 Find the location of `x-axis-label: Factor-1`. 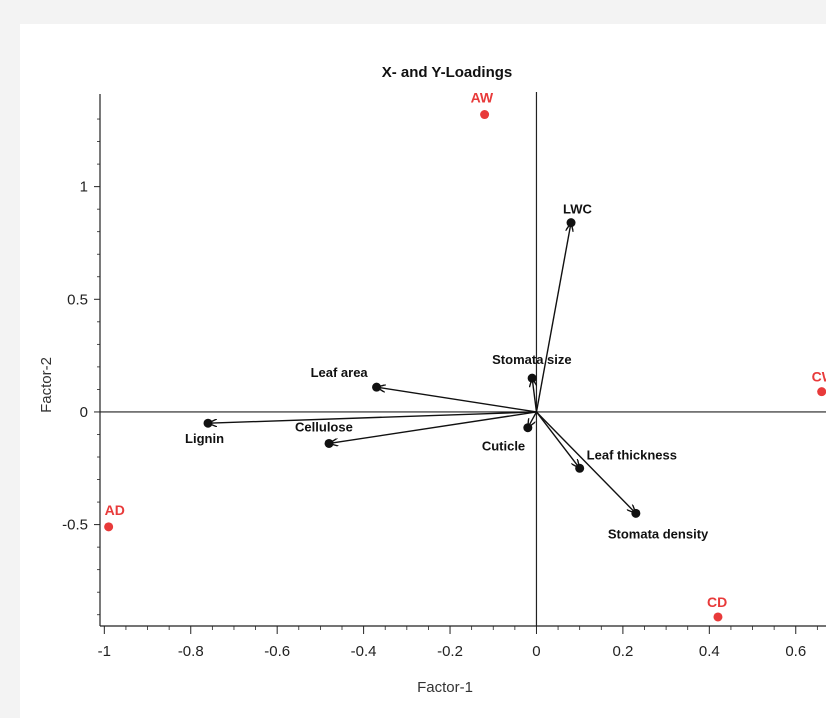

x-axis-label: Factor-1 is located at coordinates (445, 687).